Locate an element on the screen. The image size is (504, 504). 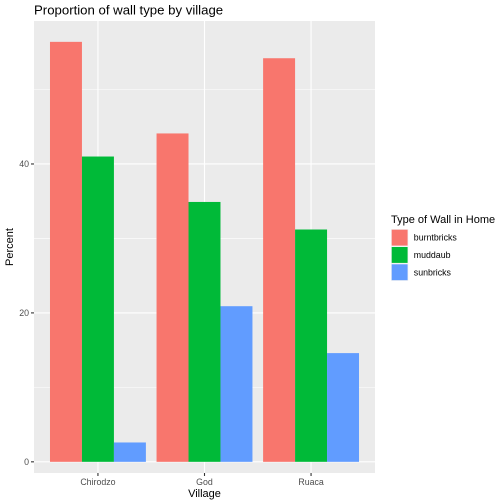
bar-muddaub-god is located at coordinates (204, 331).